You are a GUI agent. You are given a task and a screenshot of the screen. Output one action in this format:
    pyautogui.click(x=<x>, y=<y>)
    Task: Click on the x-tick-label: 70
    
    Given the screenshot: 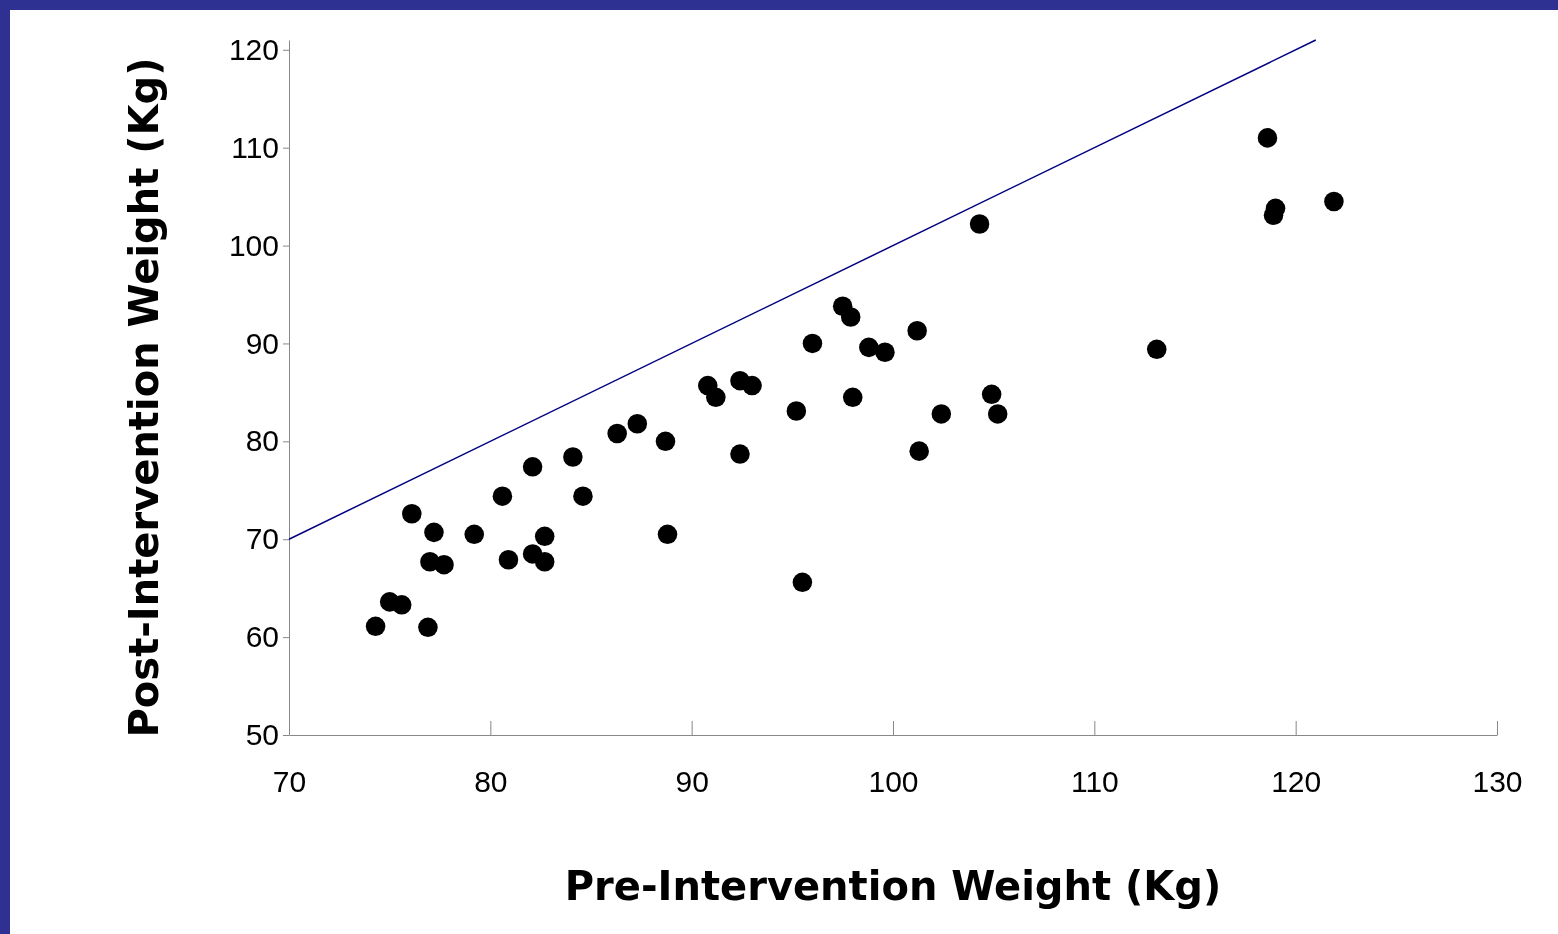 What is the action you would take?
    pyautogui.click(x=289, y=782)
    